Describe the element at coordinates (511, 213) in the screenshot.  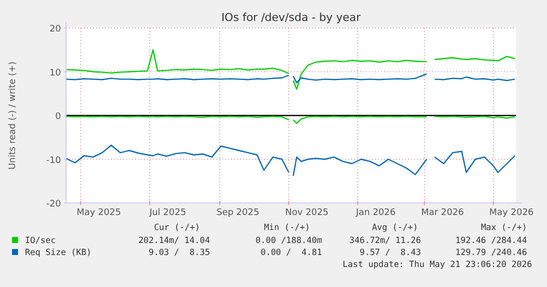
I see `x-tick-label: May 2026` at that location.